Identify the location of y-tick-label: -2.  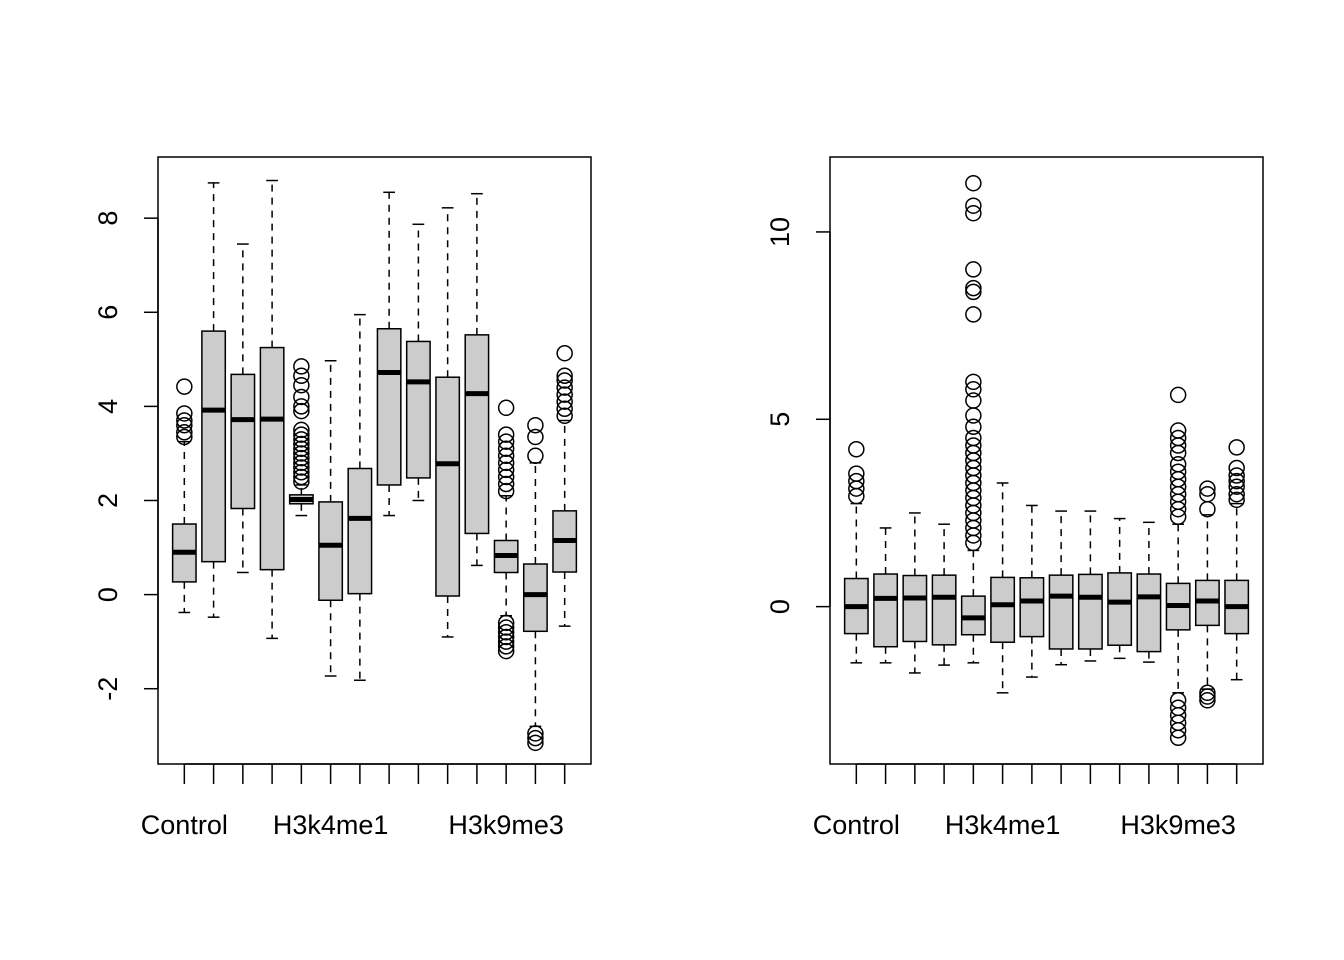
(108, 689).